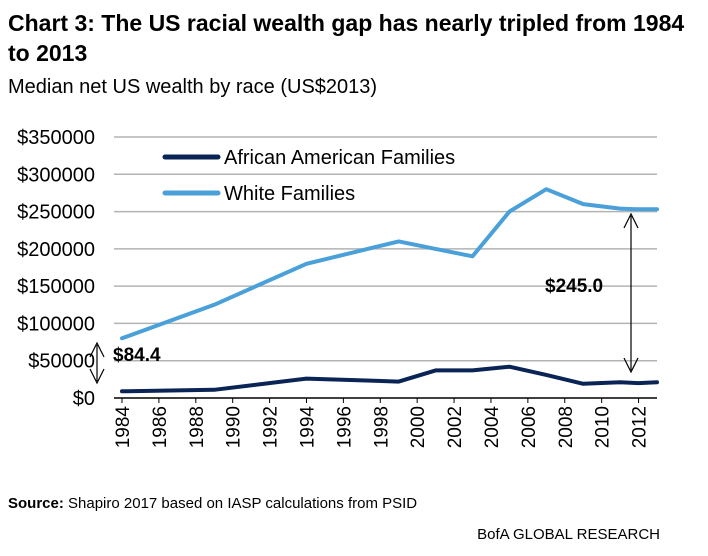 The width and height of the screenshot is (708, 556). Describe the element at coordinates (160, 427) in the screenshot. I see `x-tick-label: 1986` at that location.